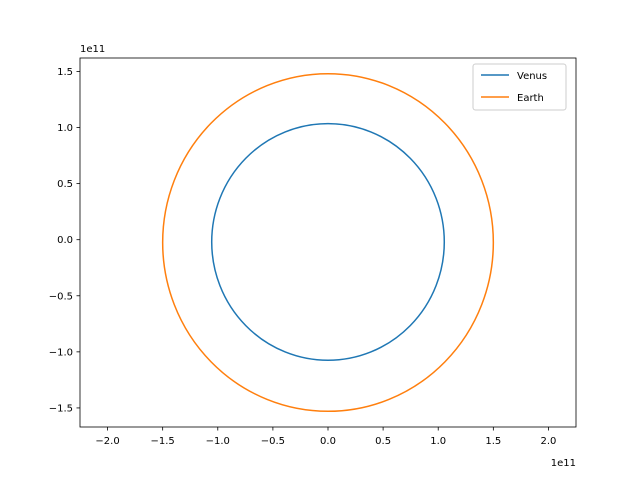  What do you see at coordinates (65, 128) in the screenshot?
I see `y-tick-label: 1.0` at bounding box center [65, 128].